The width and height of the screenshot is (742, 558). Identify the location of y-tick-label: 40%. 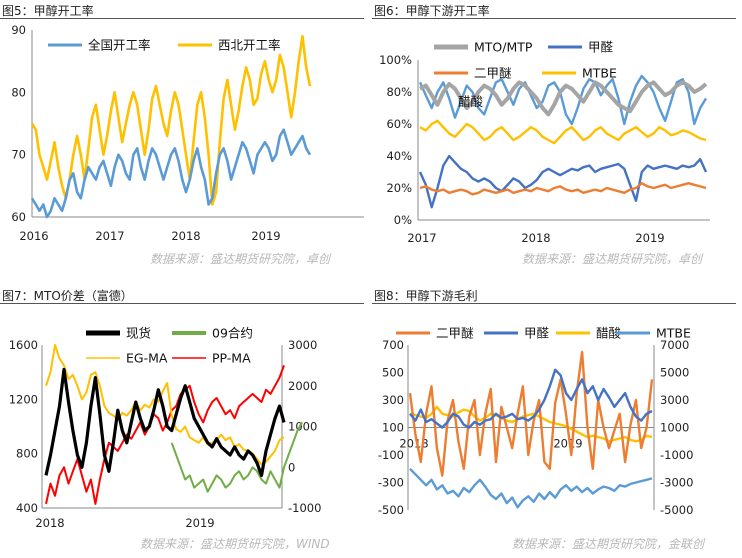
(399, 156).